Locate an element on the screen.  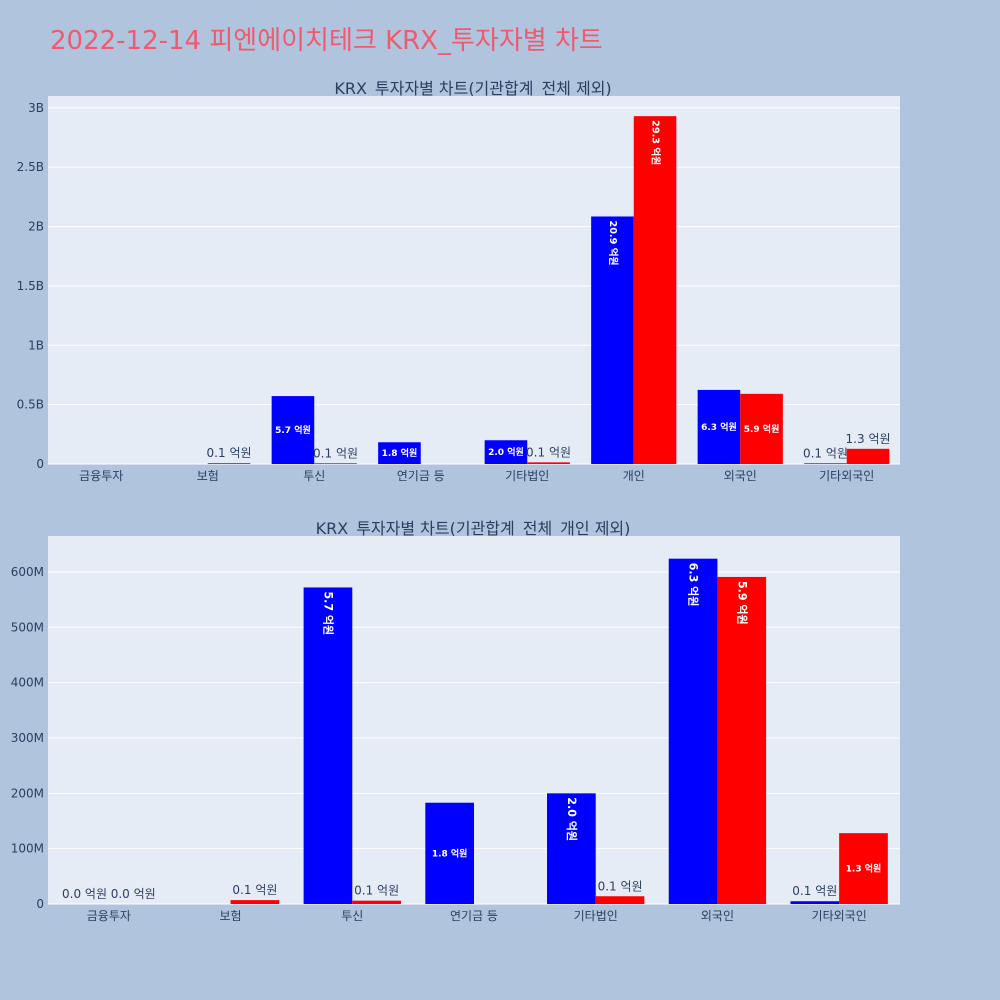
y-tick-label: 1.5B is located at coordinates (30, 286).